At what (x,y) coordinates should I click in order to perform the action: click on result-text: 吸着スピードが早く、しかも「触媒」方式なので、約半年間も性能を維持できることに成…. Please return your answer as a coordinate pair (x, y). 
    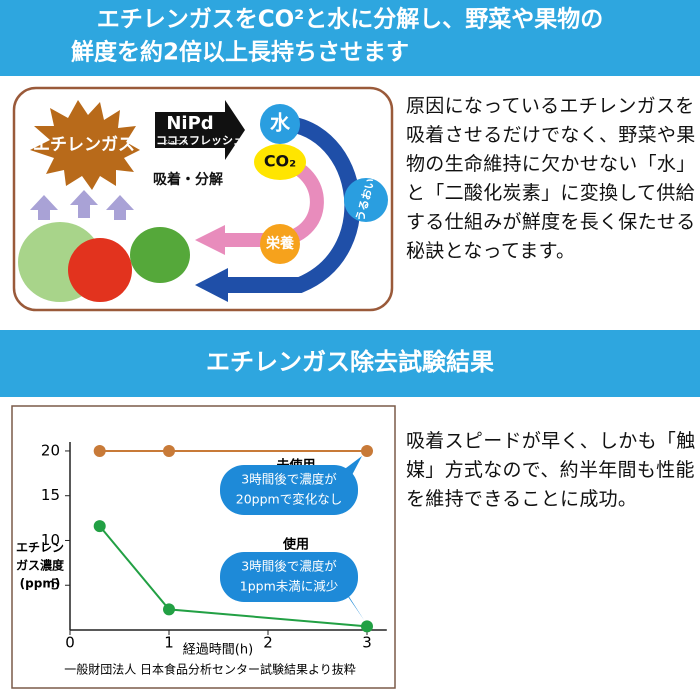
    Looking at the image, I should click on (551, 470).